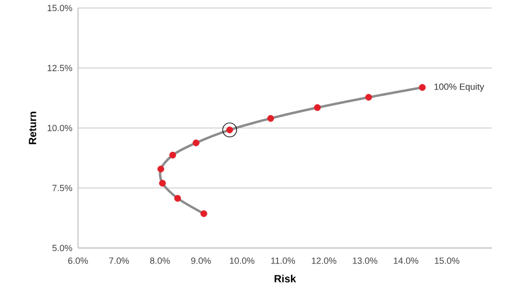  Describe the element at coordinates (78, 261) in the screenshot. I see `x-tick-label: 6.0%` at that location.